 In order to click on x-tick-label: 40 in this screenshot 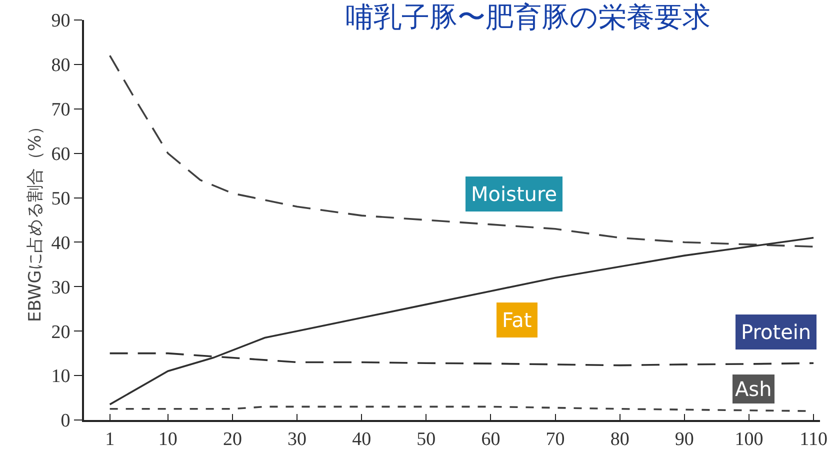, I will do `click(362, 439)`.